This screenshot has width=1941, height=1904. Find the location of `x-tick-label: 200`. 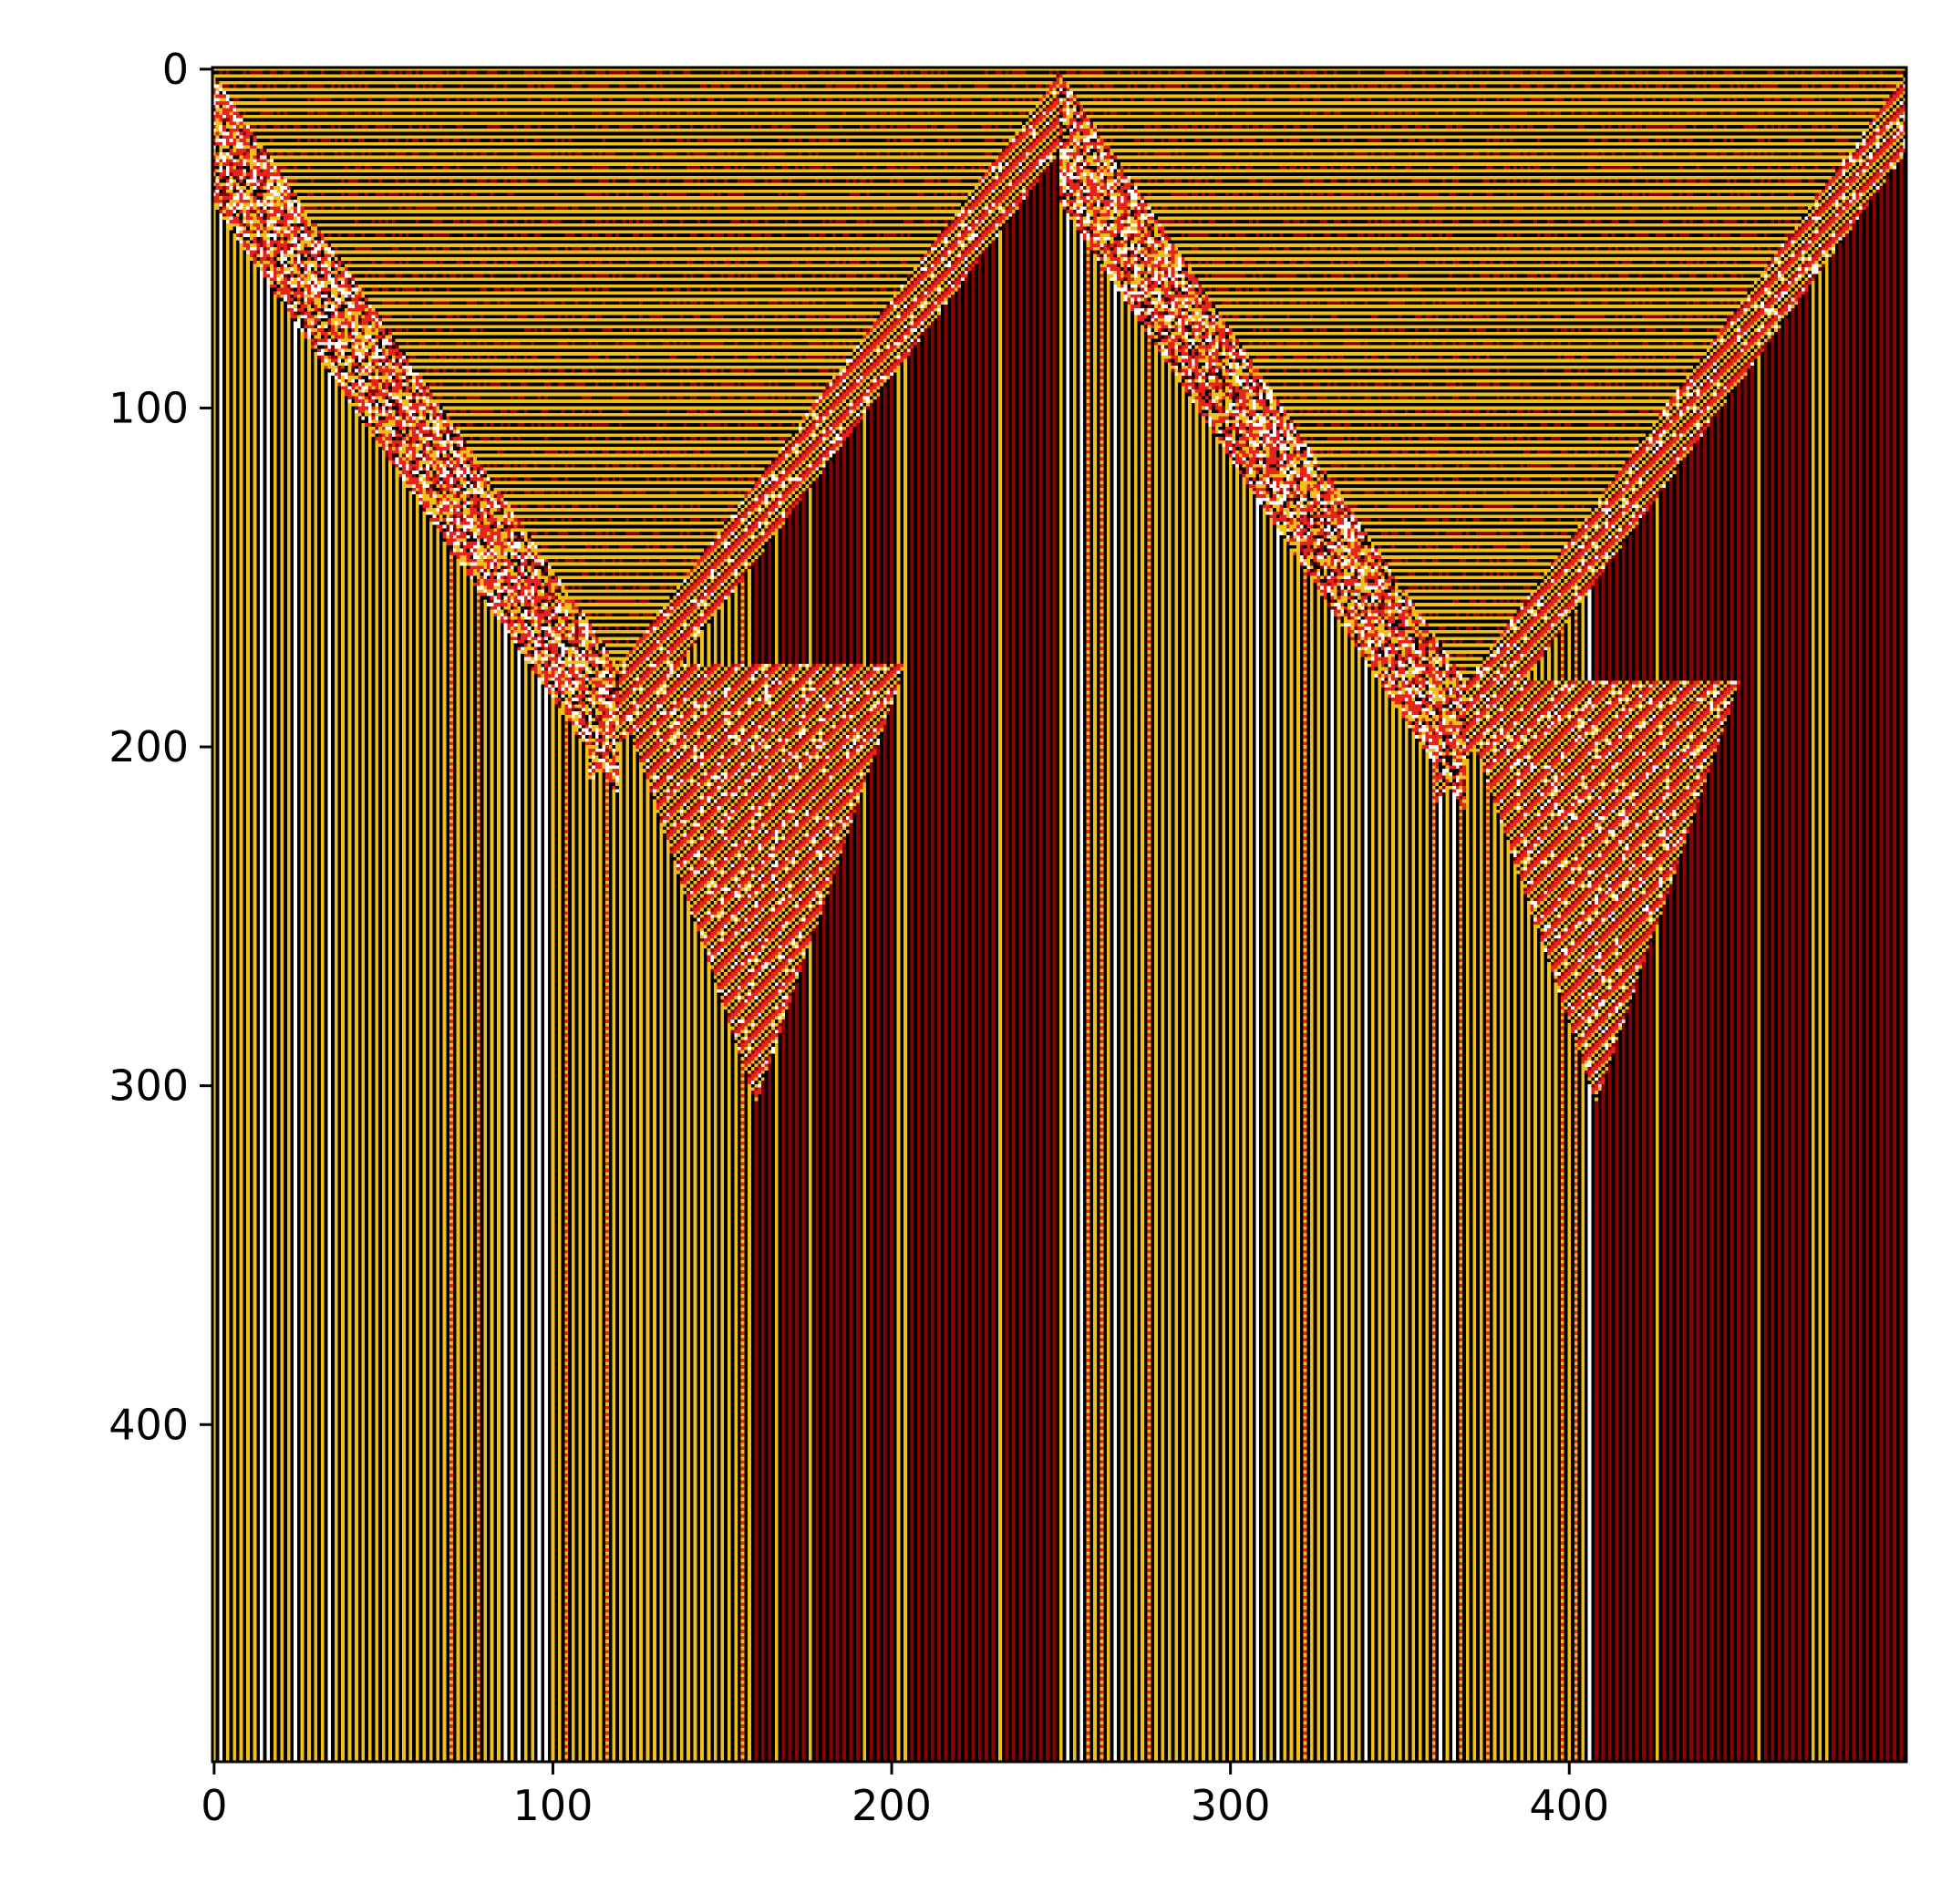

x-tick-label: 200 is located at coordinates (892, 1806).